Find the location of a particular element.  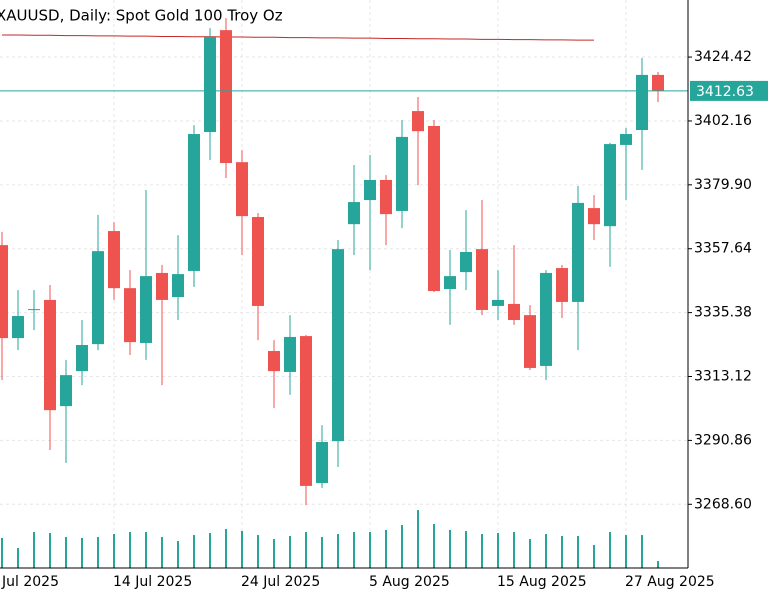

price-label-bg is located at coordinates (729, 90).